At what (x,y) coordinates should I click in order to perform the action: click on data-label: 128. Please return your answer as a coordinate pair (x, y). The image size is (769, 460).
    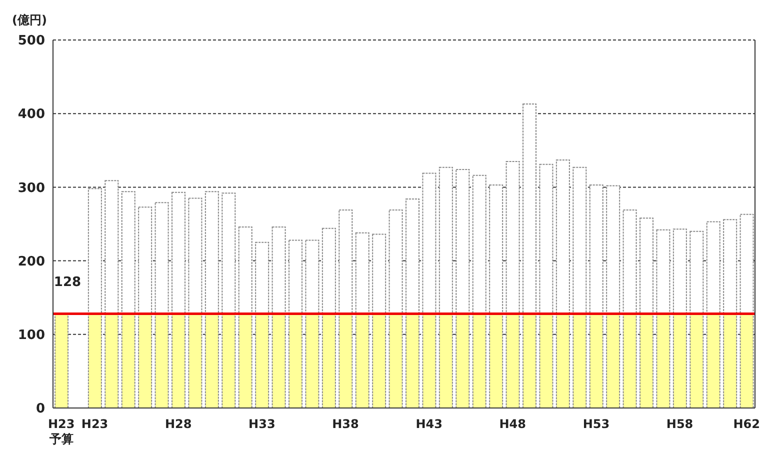
    Looking at the image, I should click on (68, 282).